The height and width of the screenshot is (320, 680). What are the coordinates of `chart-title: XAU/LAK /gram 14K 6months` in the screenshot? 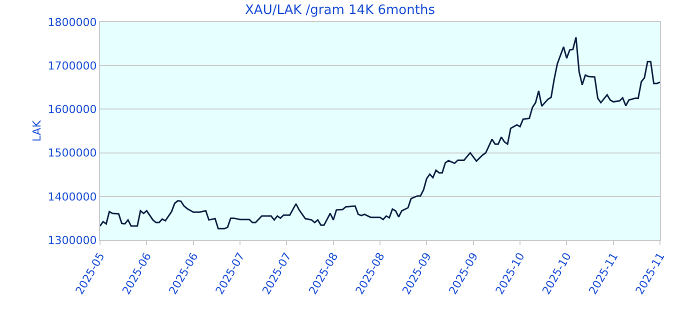 It's located at (340, 10).